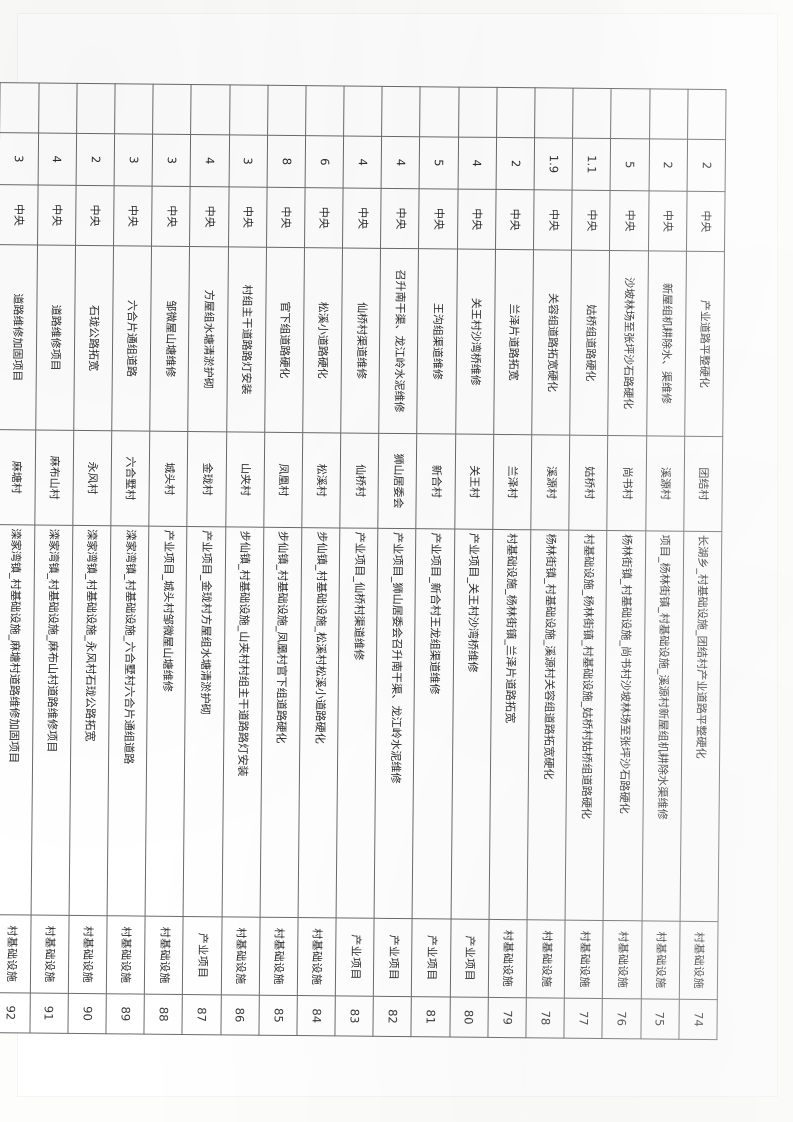 The width and height of the screenshot is (793, 1122). I want to click on cell-project-name: 产业项目_金珑村方屋组水塘清淤护砌, so click(203, 721).